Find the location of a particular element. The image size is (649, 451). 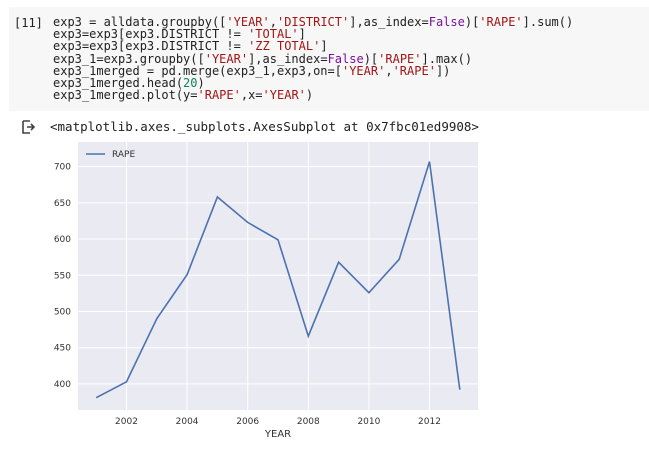

code-token: exp3_1=exp3.groupby([ is located at coordinates (129, 58).